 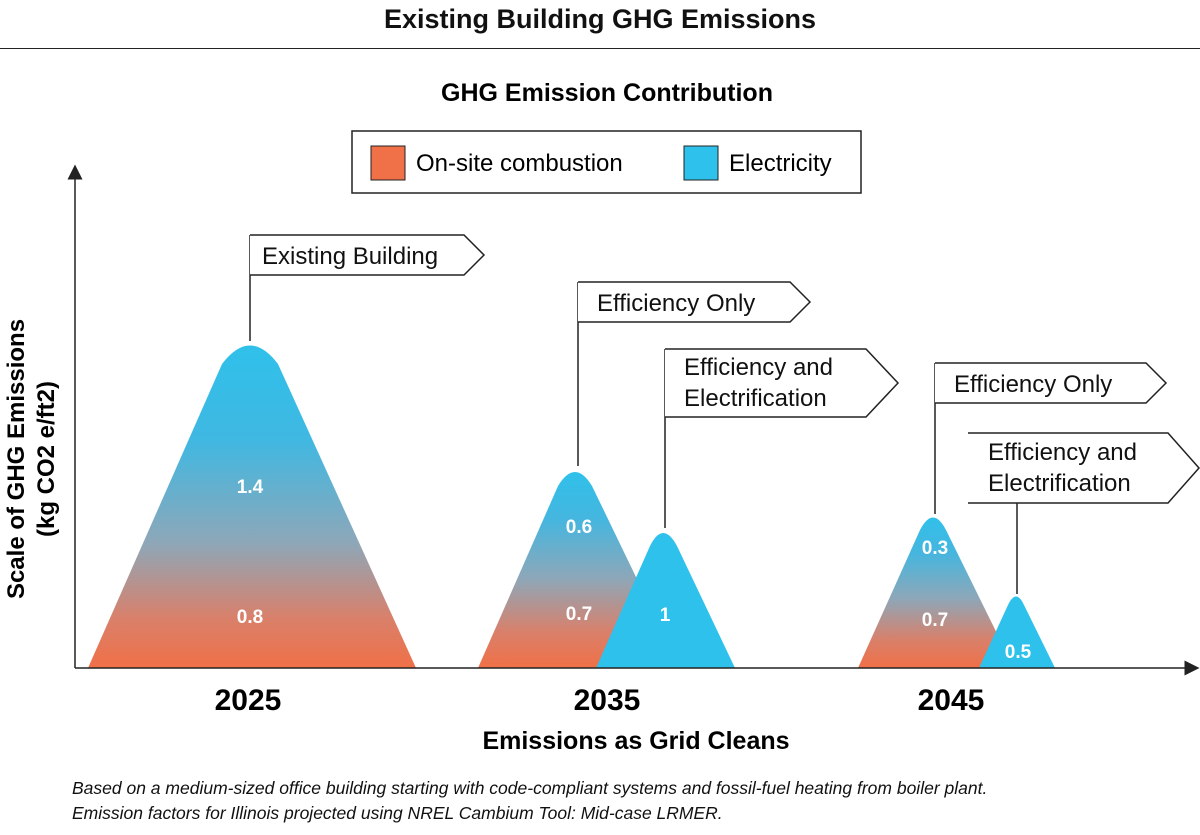 I want to click on data-label-2035-electrification-electricity: 1, so click(x=665, y=615).